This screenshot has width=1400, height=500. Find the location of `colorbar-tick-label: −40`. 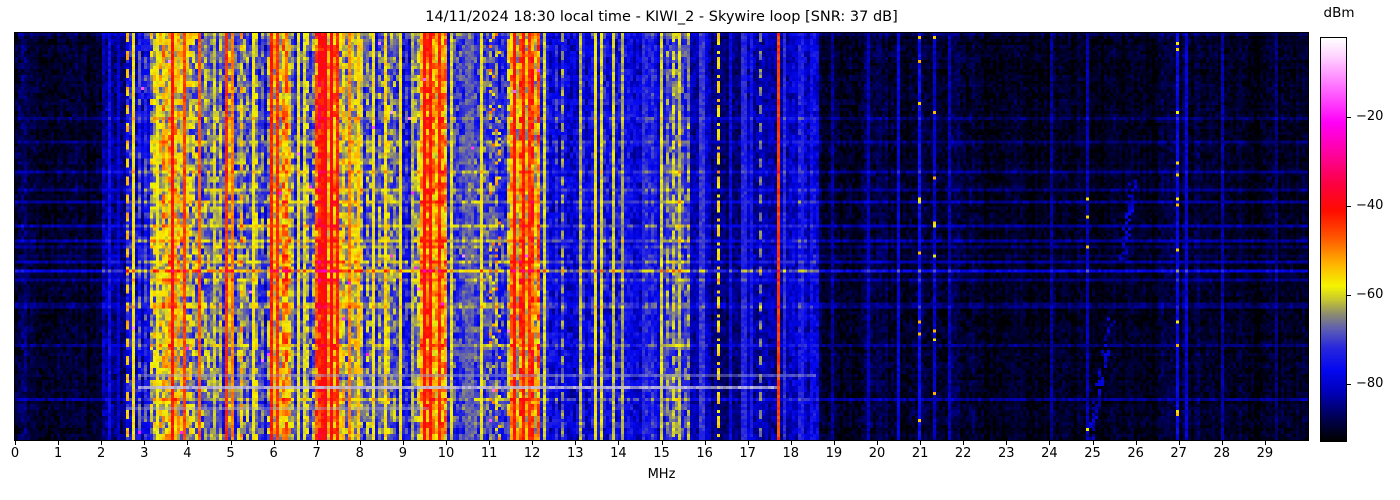

colorbar-tick-label: −40 is located at coordinates (1370, 206).